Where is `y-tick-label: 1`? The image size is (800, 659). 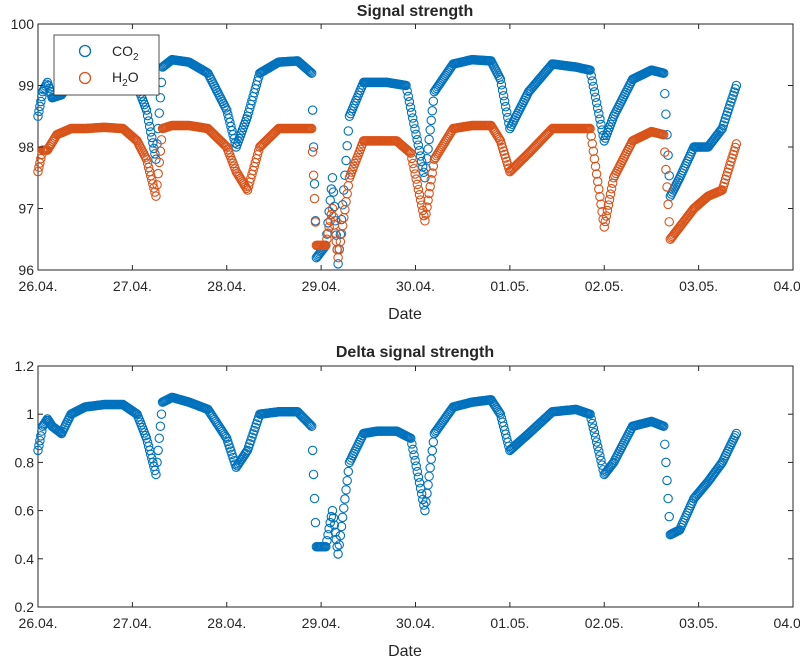
y-tick-label: 1 is located at coordinates (30, 414).